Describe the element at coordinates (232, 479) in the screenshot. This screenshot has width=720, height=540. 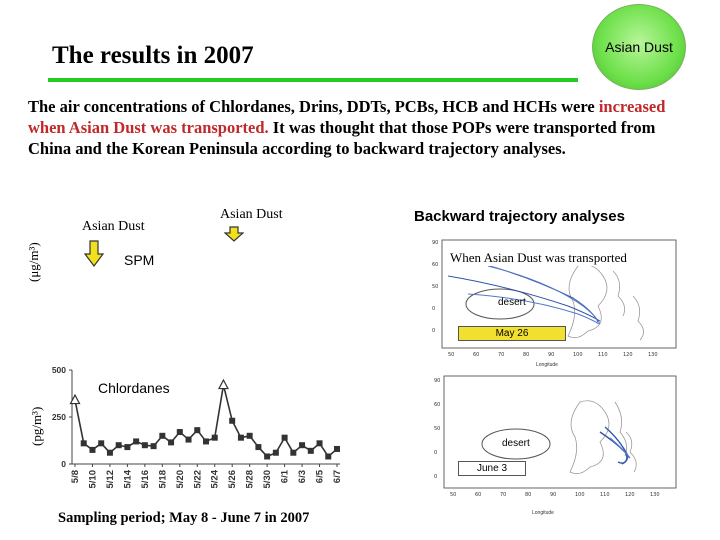
I see `x-tick-label: 5/26` at that location.